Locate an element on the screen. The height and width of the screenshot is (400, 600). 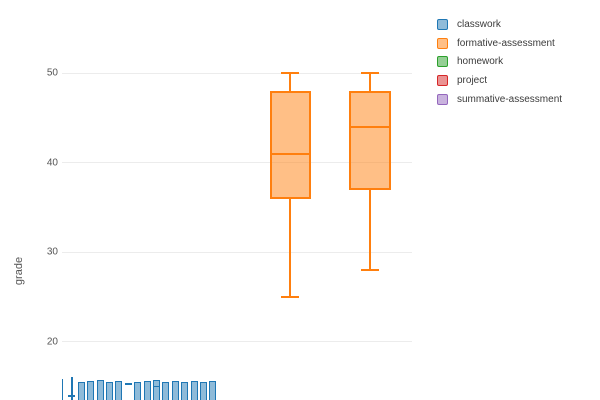
formative-assessment-box-2-lower-whisker is located at coordinates (370, 230).